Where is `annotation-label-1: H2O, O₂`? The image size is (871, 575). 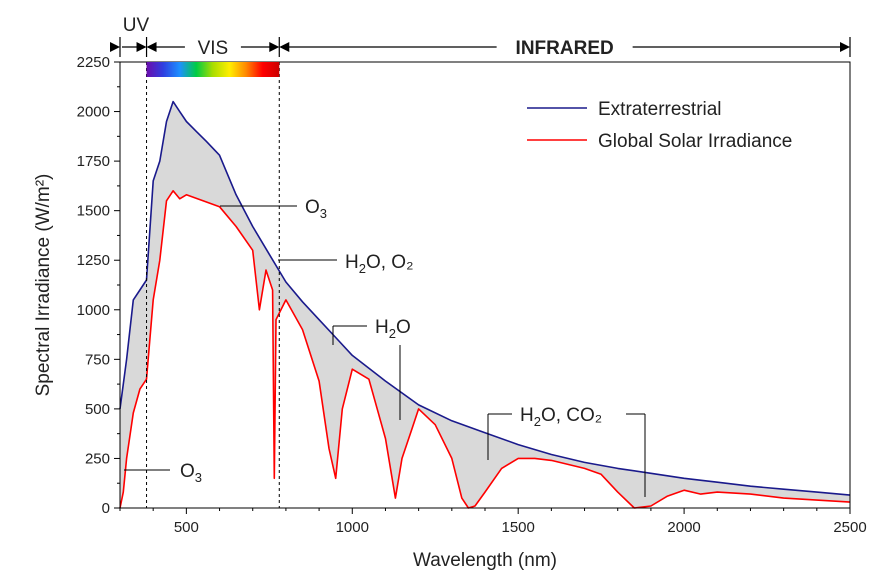 annotation-label-1: H2O, O₂ is located at coordinates (379, 264).